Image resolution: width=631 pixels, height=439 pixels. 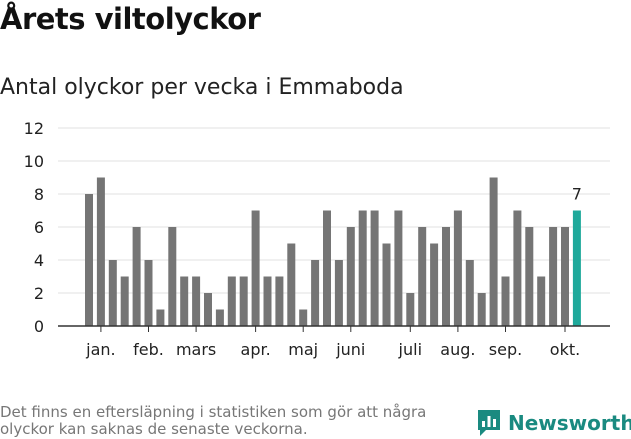 I want to click on x-tick-label: feb., so click(x=148, y=349).